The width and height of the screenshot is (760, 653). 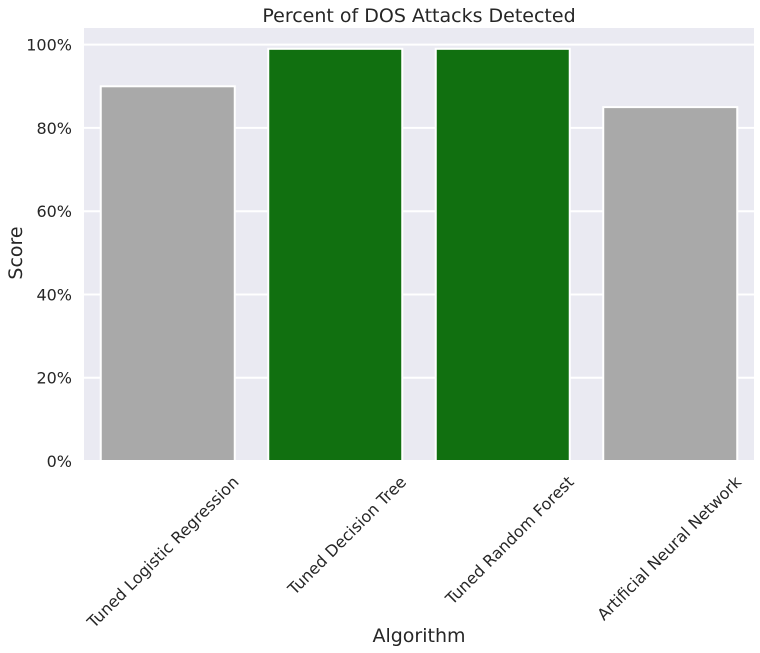 I want to click on x-tick-label: Artificial Neural Network, so click(x=669, y=548).